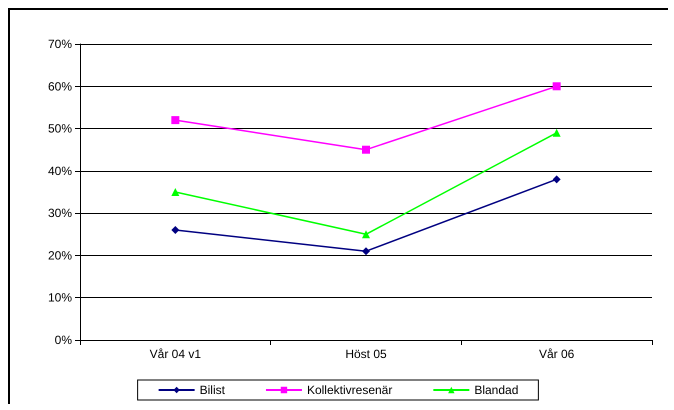 This screenshot has width=674, height=410. I want to click on y-tick-label: 70%, so click(60, 44).